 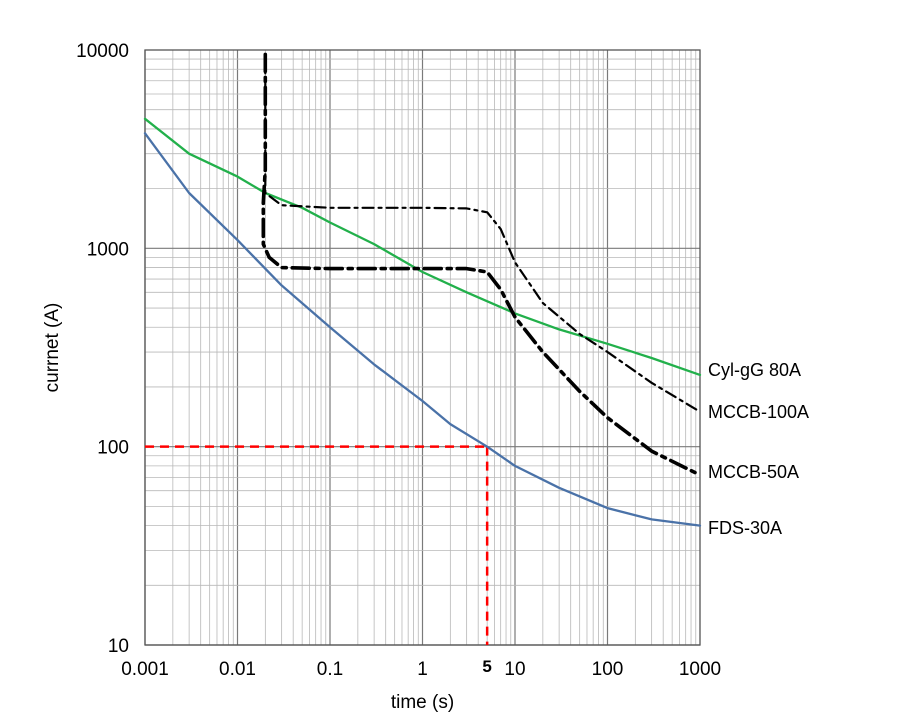 I want to click on series-label: MCCB-50A, so click(x=753, y=472).